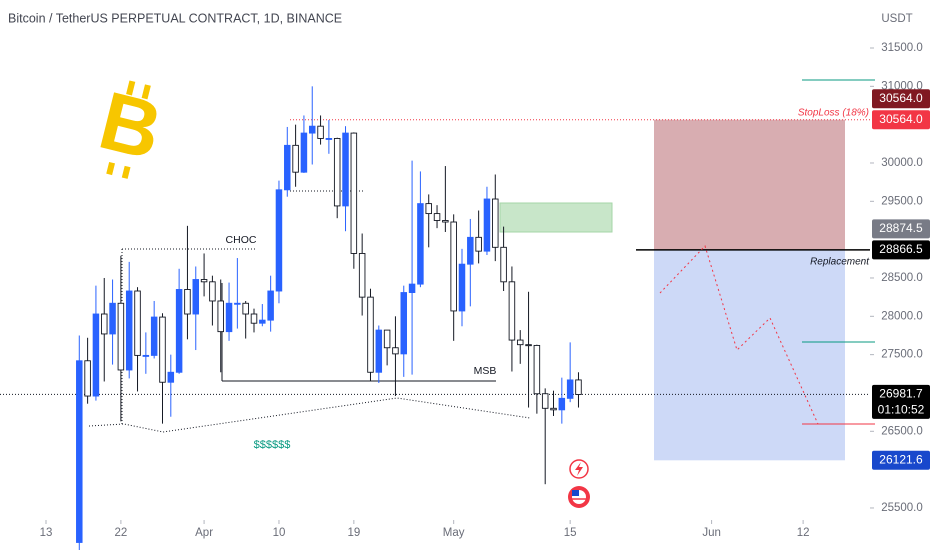 The height and width of the screenshot is (550, 932). I want to click on replacement-label: Replacement, so click(840, 262).